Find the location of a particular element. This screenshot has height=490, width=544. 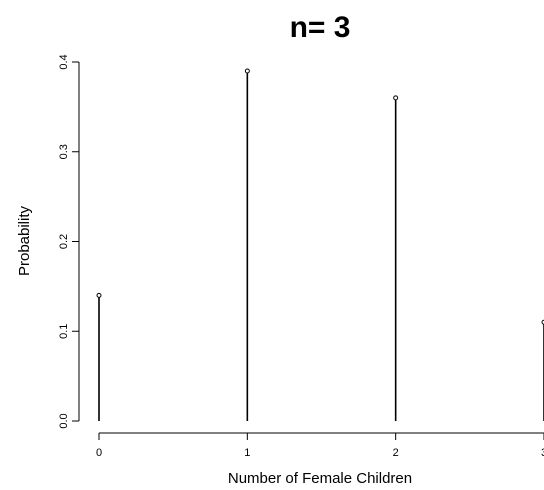

x-axis-label: Number of Female Children is located at coordinates (320, 478).